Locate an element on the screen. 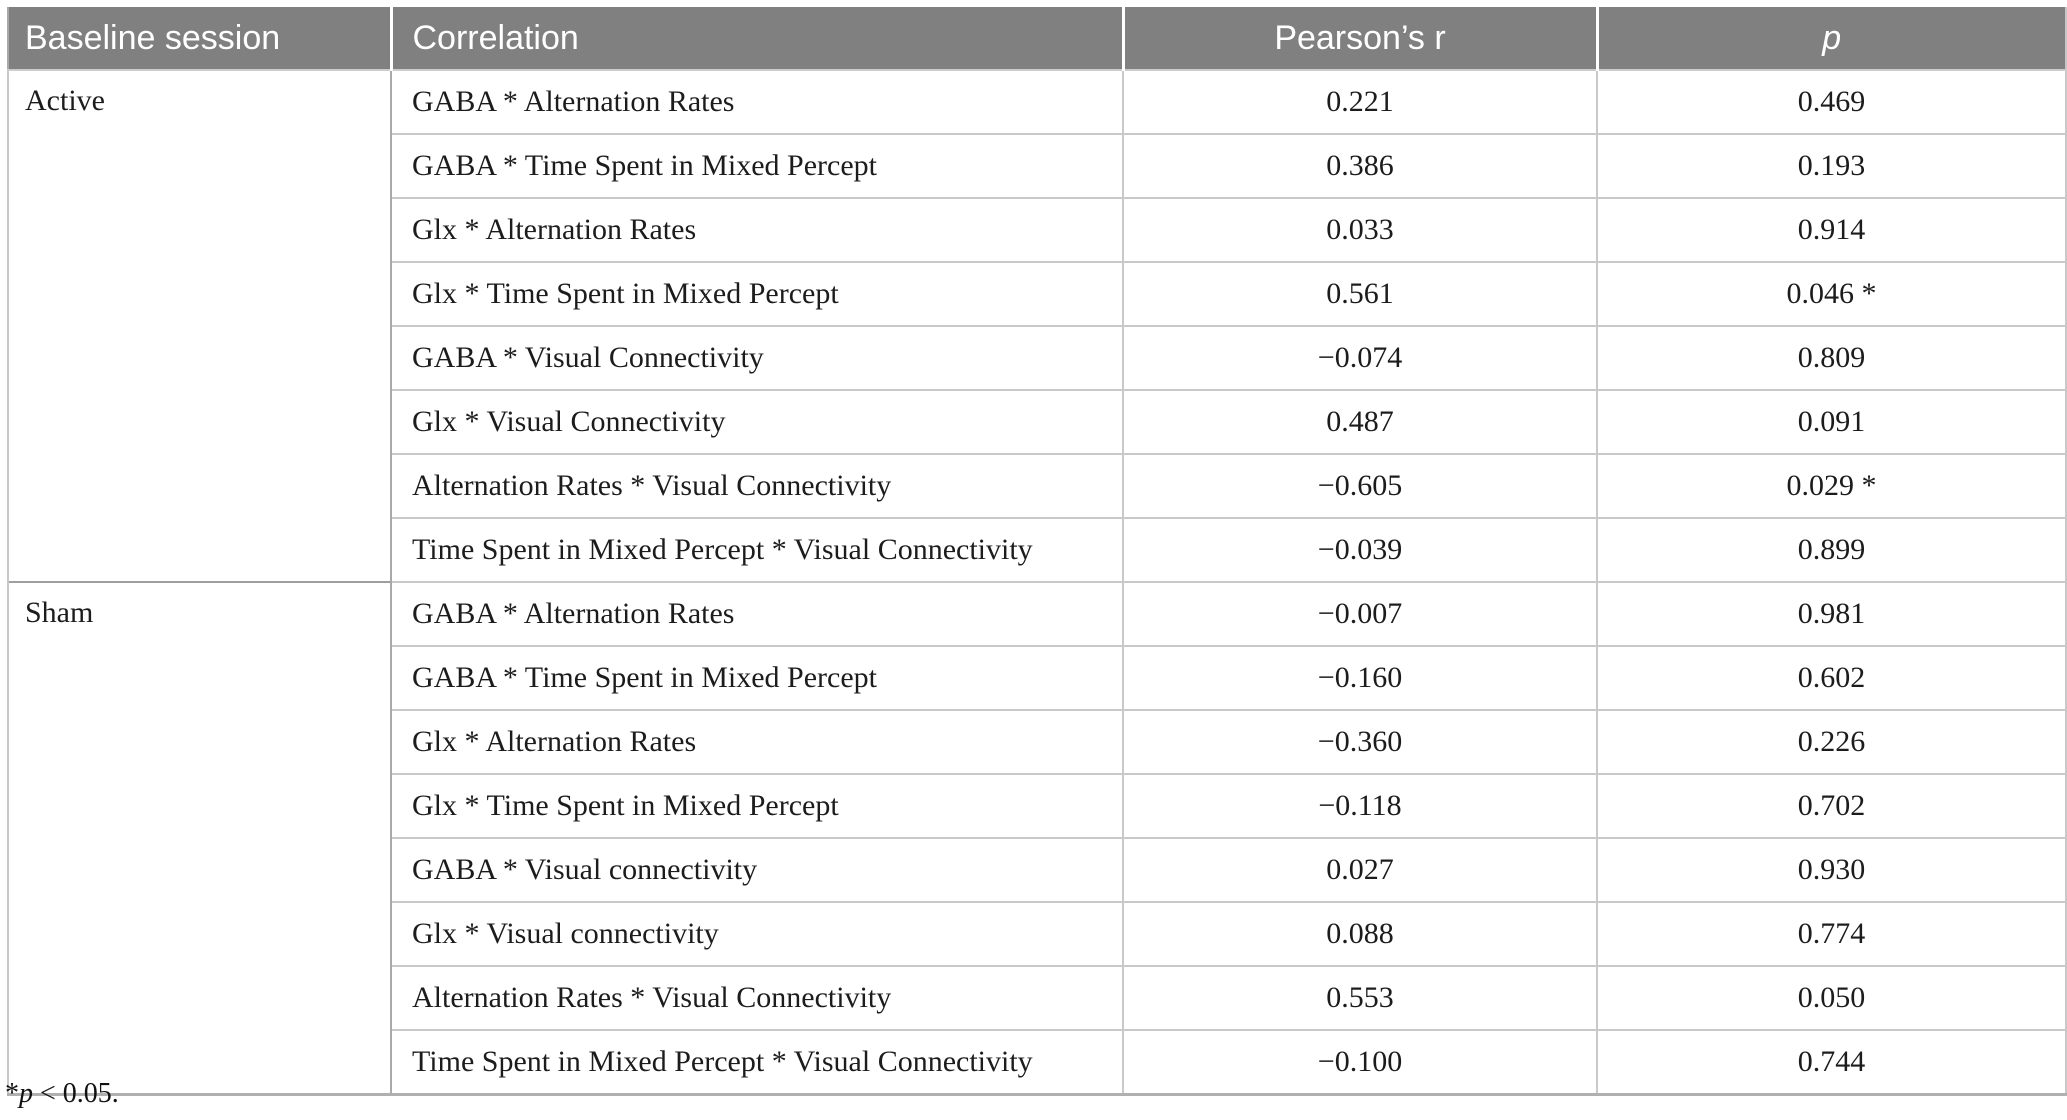 The image size is (2067, 1120). table-row: GABA * Visual connectivity 0.027 0.930 is located at coordinates (1037, 870).